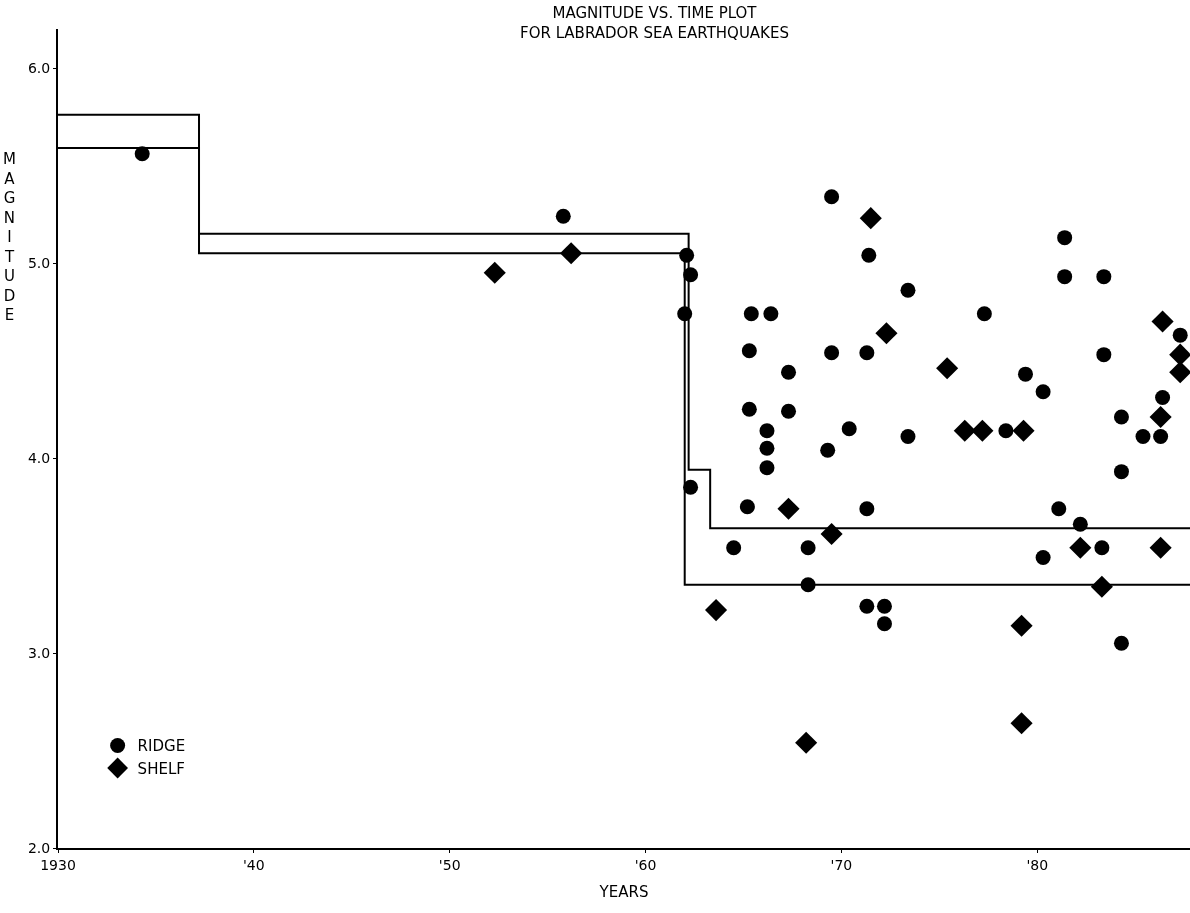 This screenshot has width=1190, height=913. I want to click on y-tick-label: 2.0, so click(39, 847).